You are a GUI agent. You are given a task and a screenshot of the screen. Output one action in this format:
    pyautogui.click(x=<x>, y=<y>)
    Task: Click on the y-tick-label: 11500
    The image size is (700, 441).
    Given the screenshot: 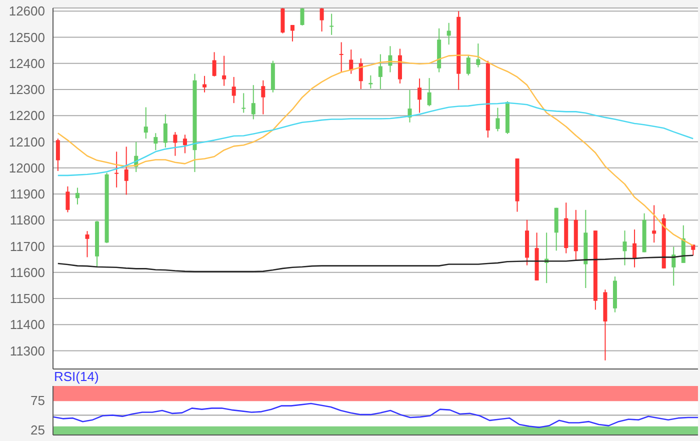 What is the action you would take?
    pyautogui.click(x=27, y=298)
    